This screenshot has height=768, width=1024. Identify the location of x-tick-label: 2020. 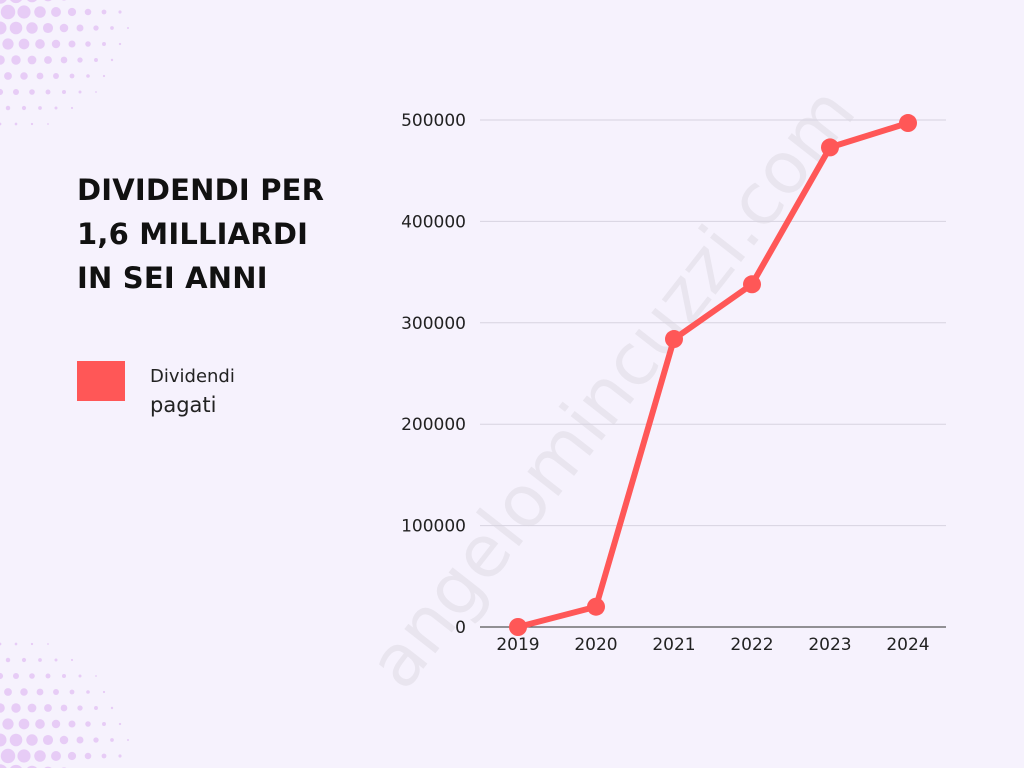
(595, 645).